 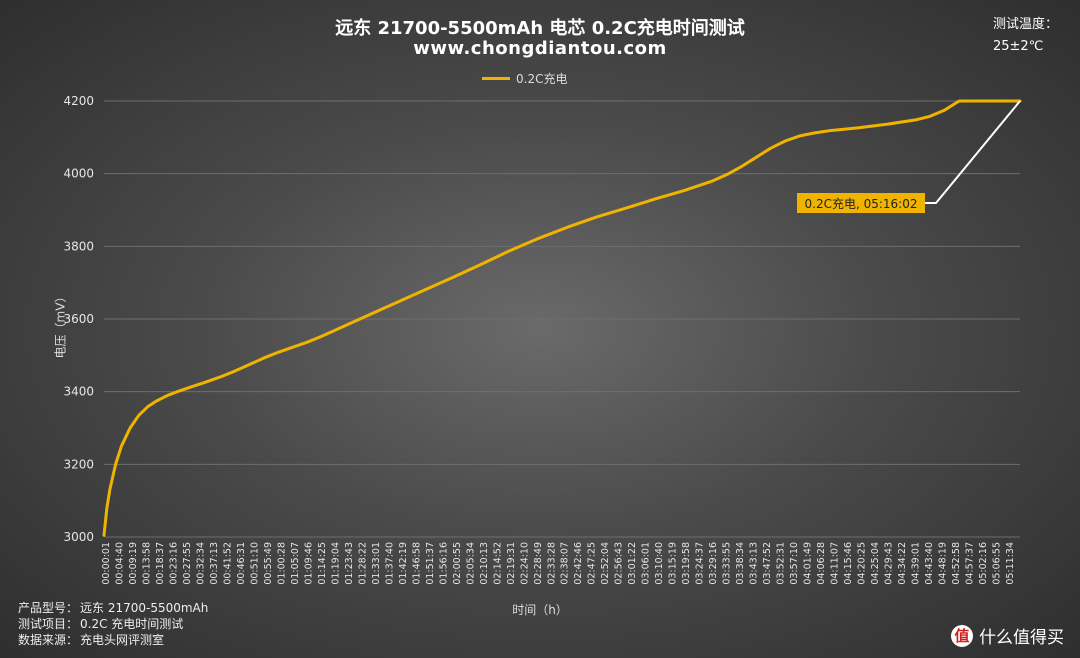 I want to click on x-tick-label: 03:24:37, so click(x=700, y=563).